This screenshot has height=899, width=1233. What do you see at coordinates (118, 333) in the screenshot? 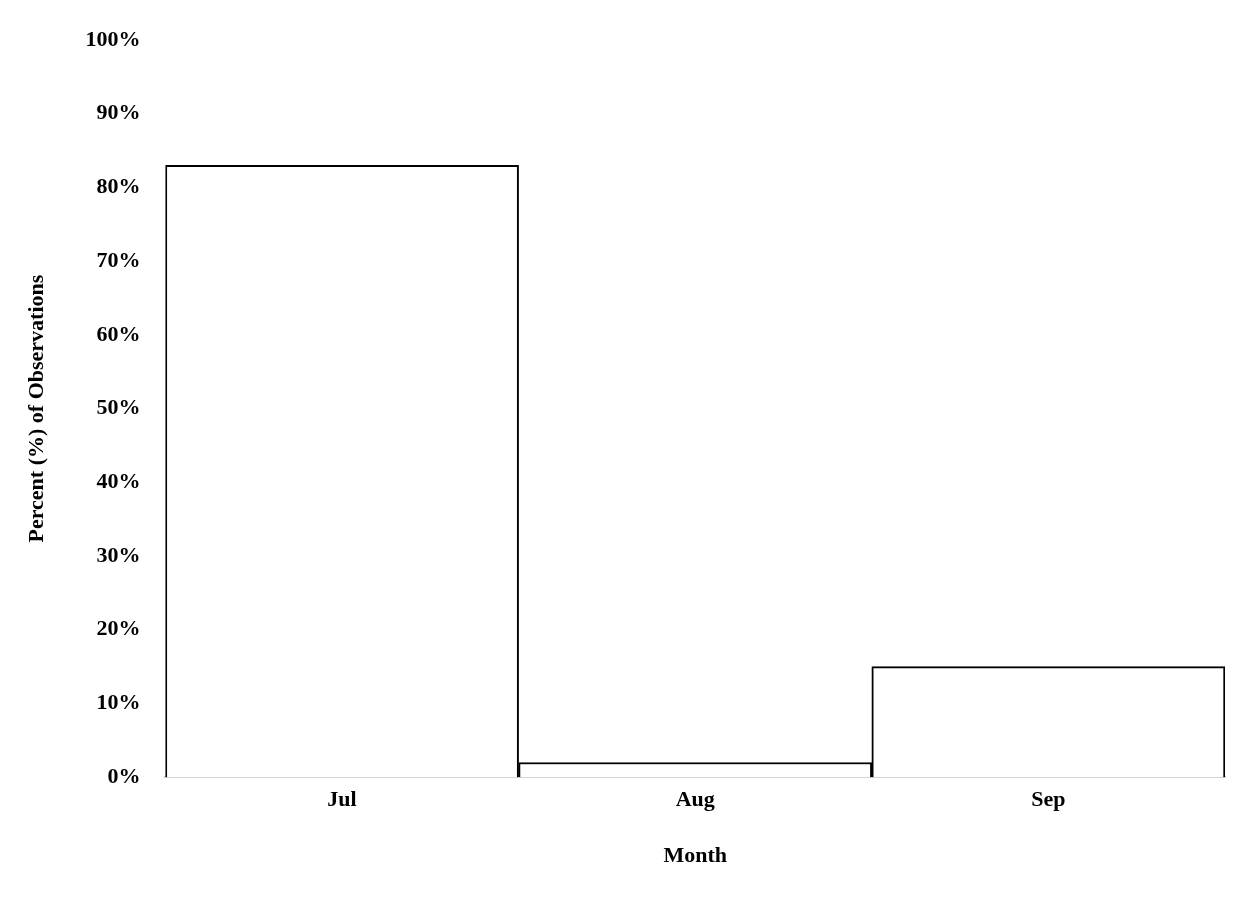
I see `y-tick-label: 60%` at bounding box center [118, 333].